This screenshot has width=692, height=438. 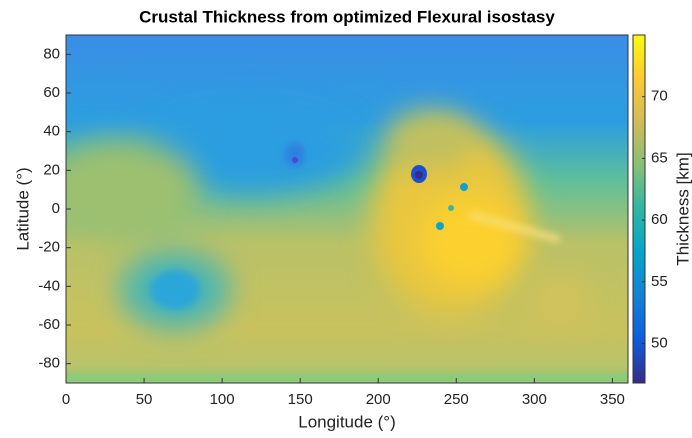 I want to click on y-tick-label: 20, so click(x=51, y=169).